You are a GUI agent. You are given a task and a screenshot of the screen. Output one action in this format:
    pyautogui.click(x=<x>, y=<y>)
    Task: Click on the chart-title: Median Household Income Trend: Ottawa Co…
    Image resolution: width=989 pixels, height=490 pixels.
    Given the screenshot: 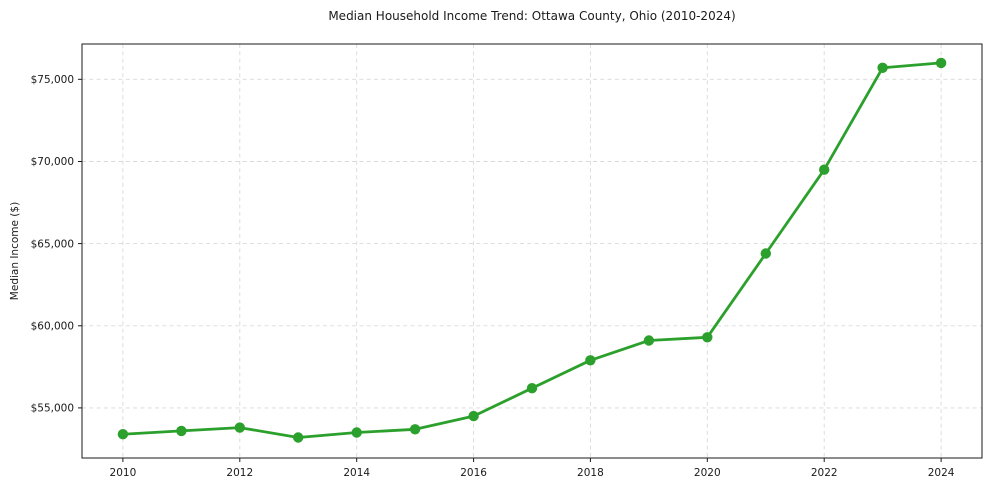 What is the action you would take?
    pyautogui.click(x=532, y=16)
    